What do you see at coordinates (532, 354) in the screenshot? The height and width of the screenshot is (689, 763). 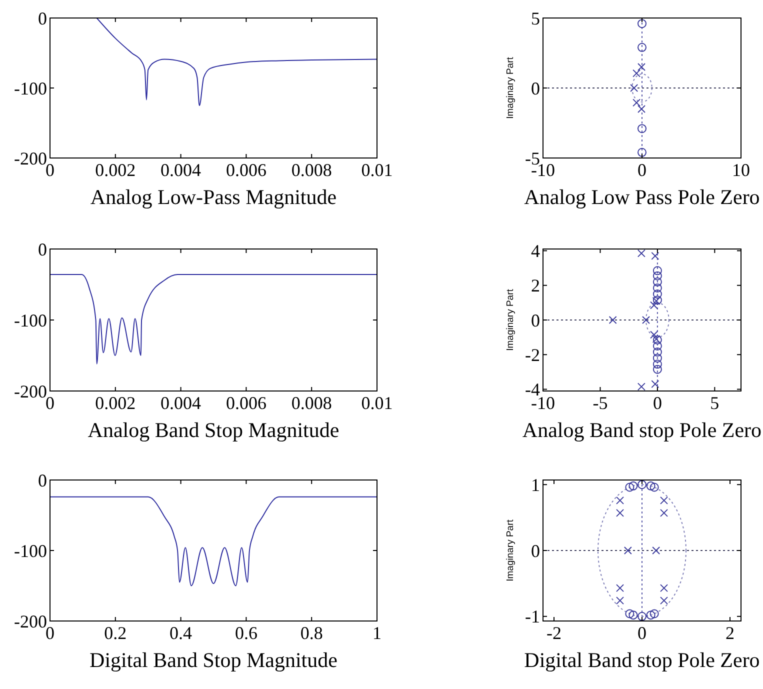 I see `y-tick-label: -2` at bounding box center [532, 354].